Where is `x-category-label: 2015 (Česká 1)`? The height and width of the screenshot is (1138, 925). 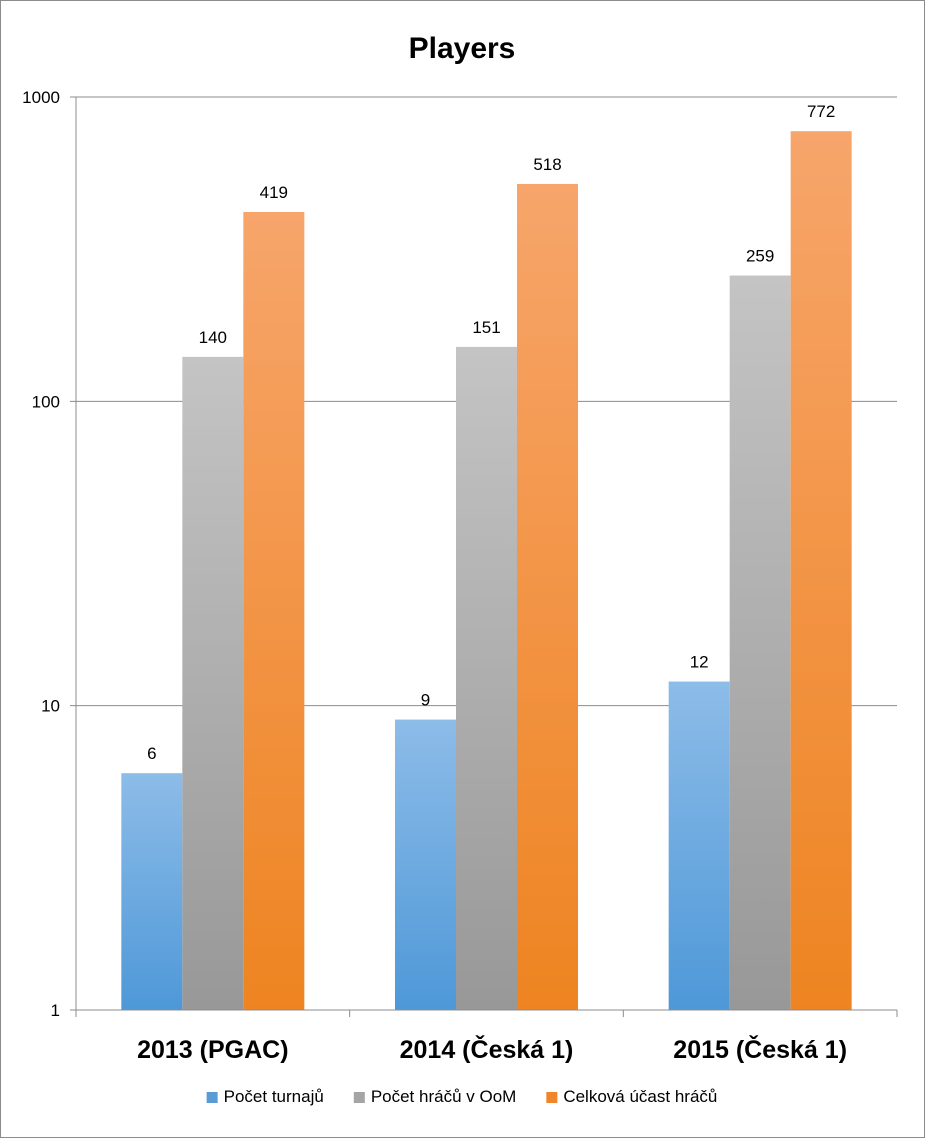
x-category-label: 2015 (Česká 1) is located at coordinates (760, 1049).